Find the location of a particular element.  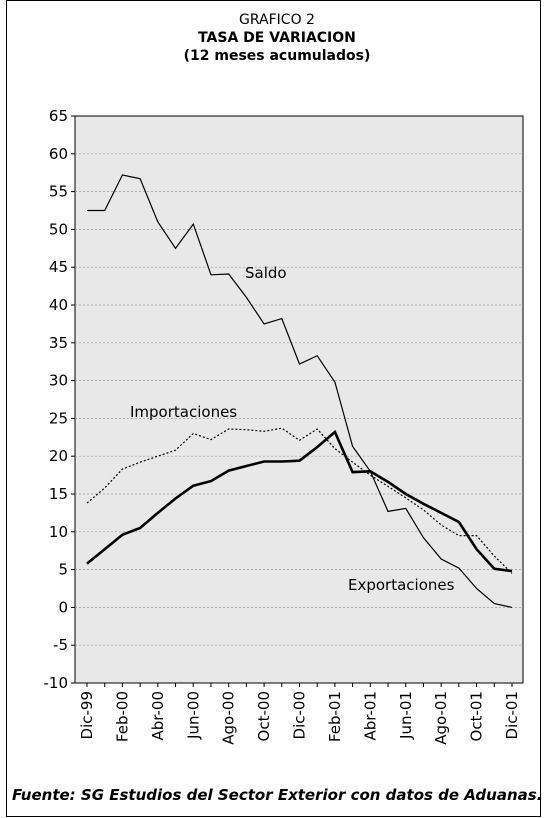

x-tick-label: Abr-01 is located at coordinates (370, 716).